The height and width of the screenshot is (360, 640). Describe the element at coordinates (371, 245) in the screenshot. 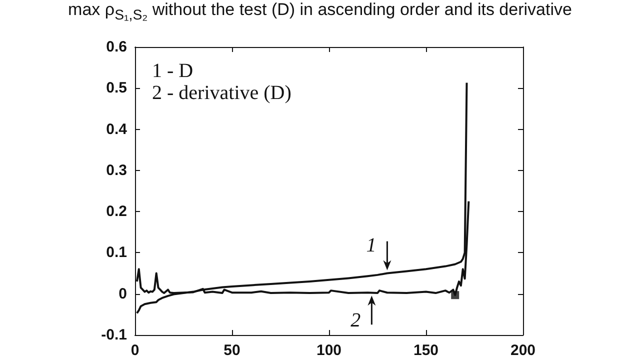

I see `annotation: 1` at that location.